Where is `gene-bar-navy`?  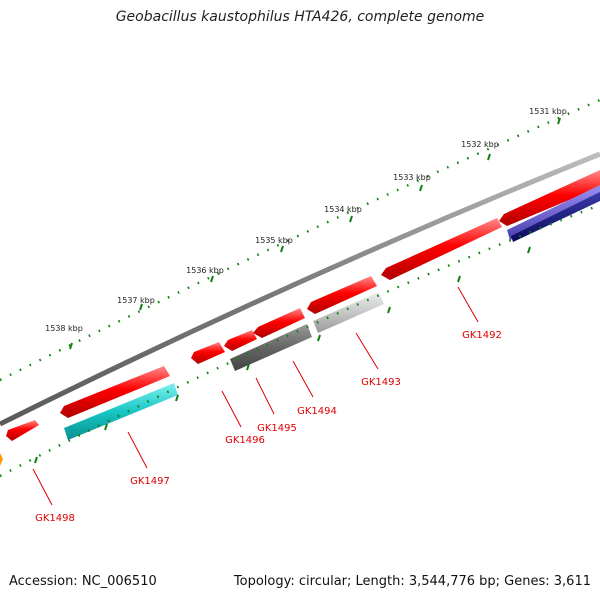
gene-bar-navy is located at coordinates (555, 217).